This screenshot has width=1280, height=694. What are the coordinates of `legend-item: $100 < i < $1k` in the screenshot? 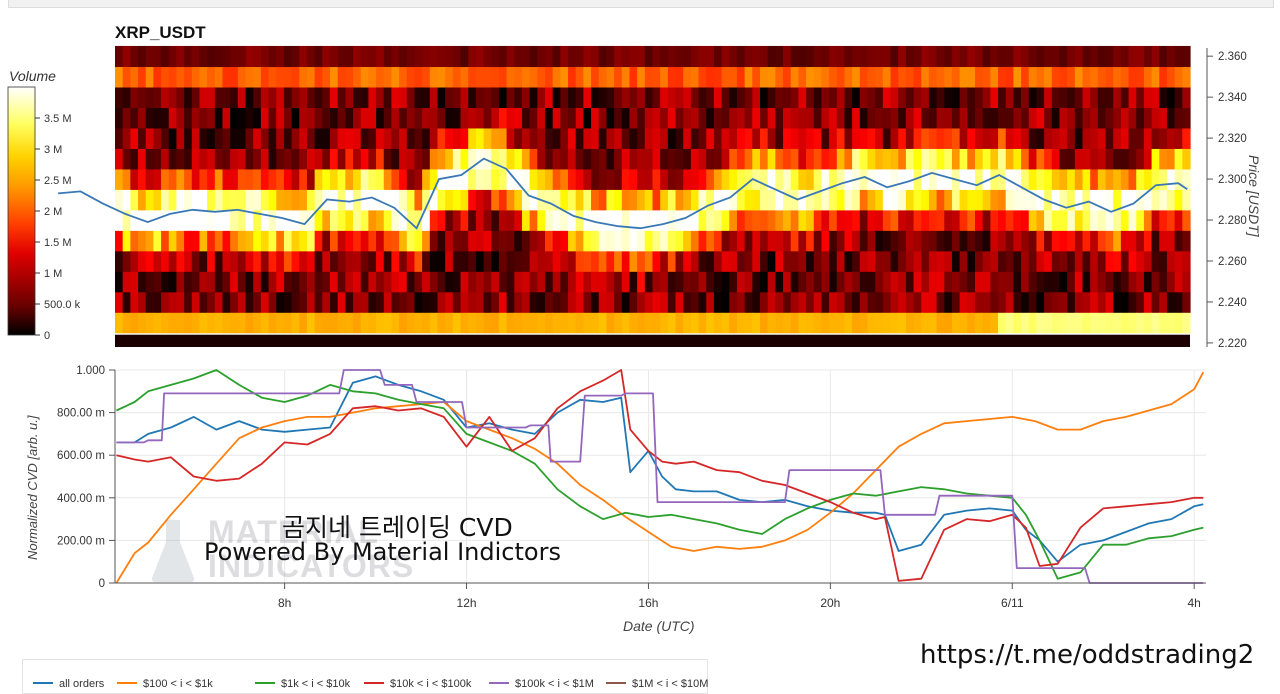 It's located at (165, 684).